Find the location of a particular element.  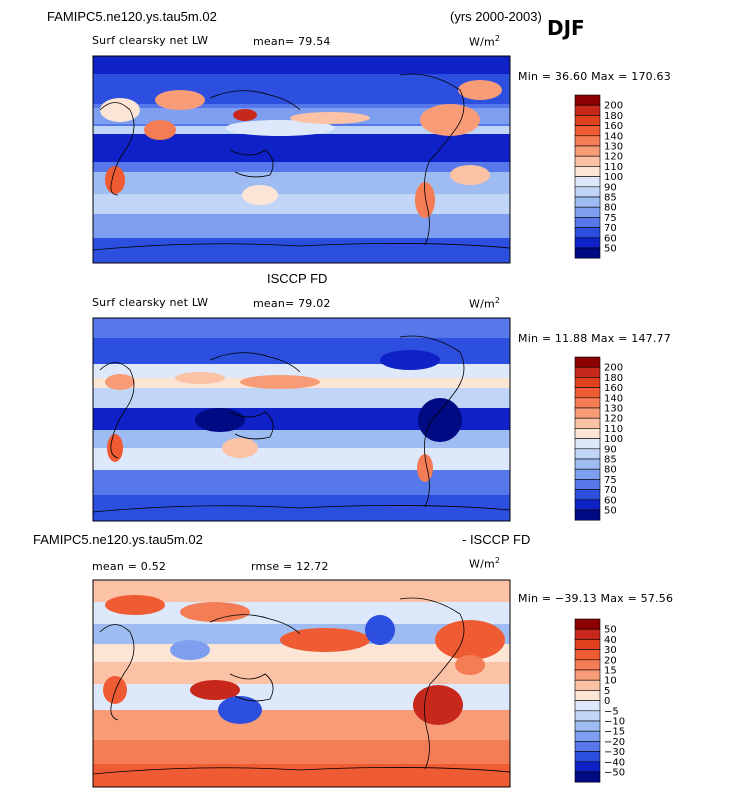

map1-fill is located at coordinates (301, 159).